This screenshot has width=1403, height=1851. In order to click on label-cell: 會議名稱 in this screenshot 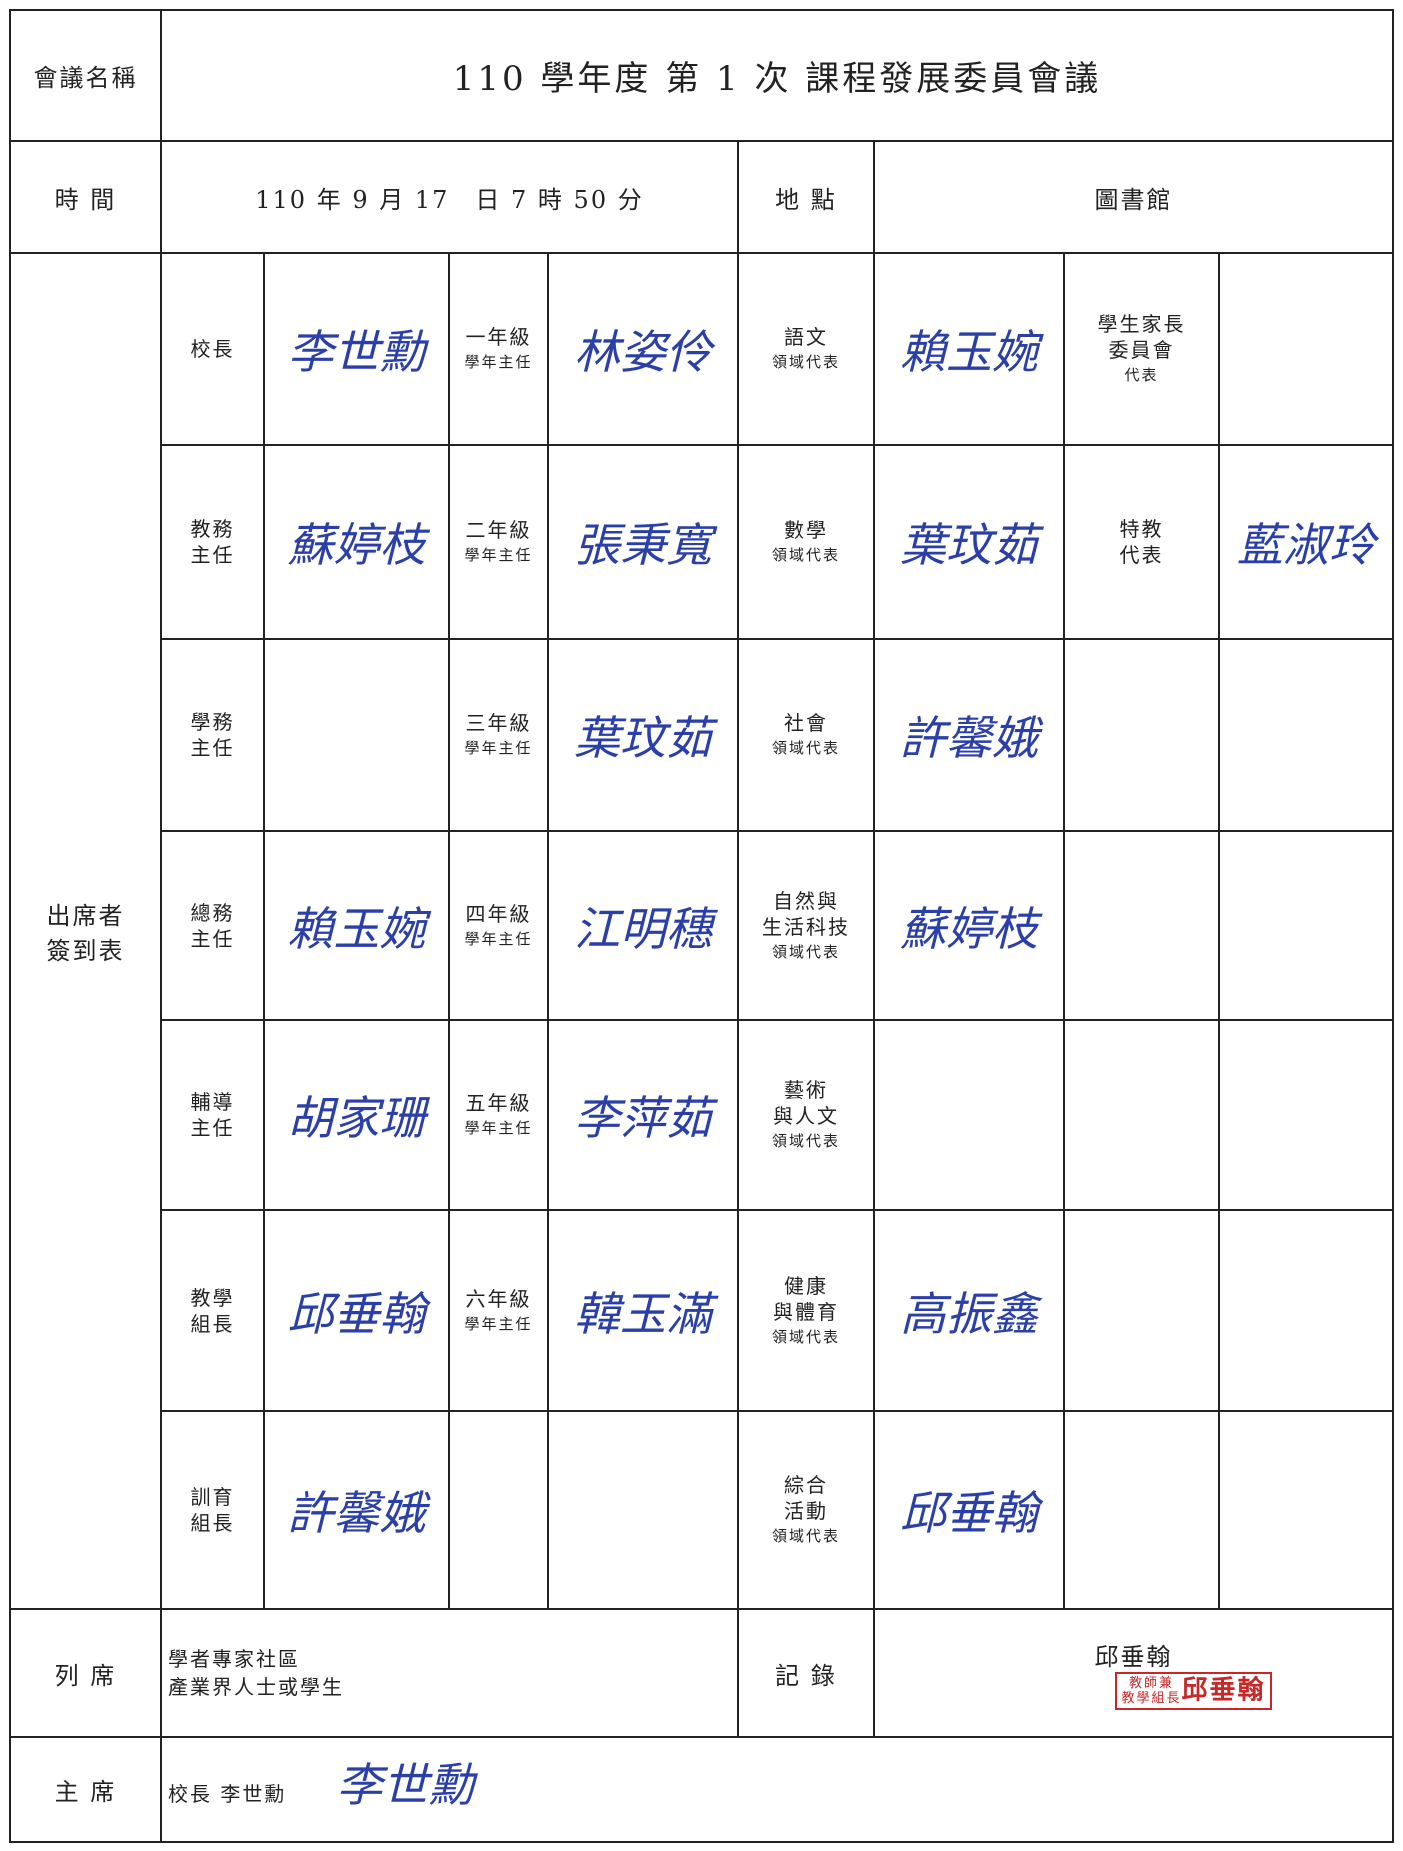, I will do `click(85, 75)`.